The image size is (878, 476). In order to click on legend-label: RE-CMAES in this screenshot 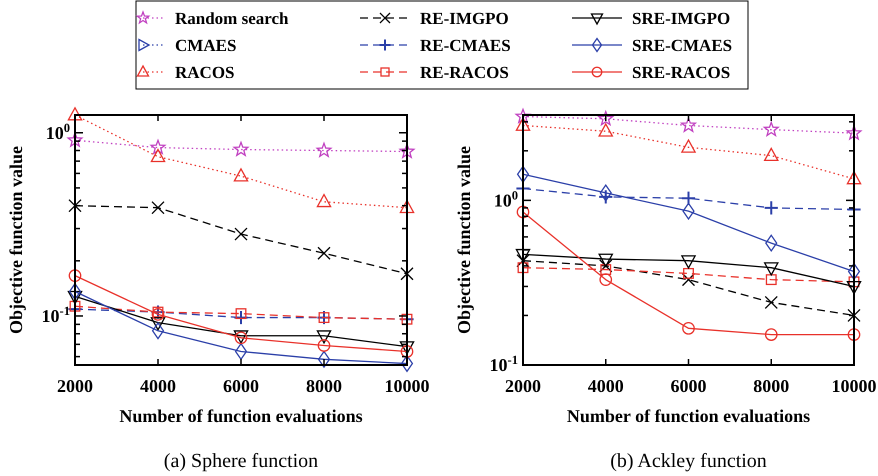, I will do `click(465, 45)`.